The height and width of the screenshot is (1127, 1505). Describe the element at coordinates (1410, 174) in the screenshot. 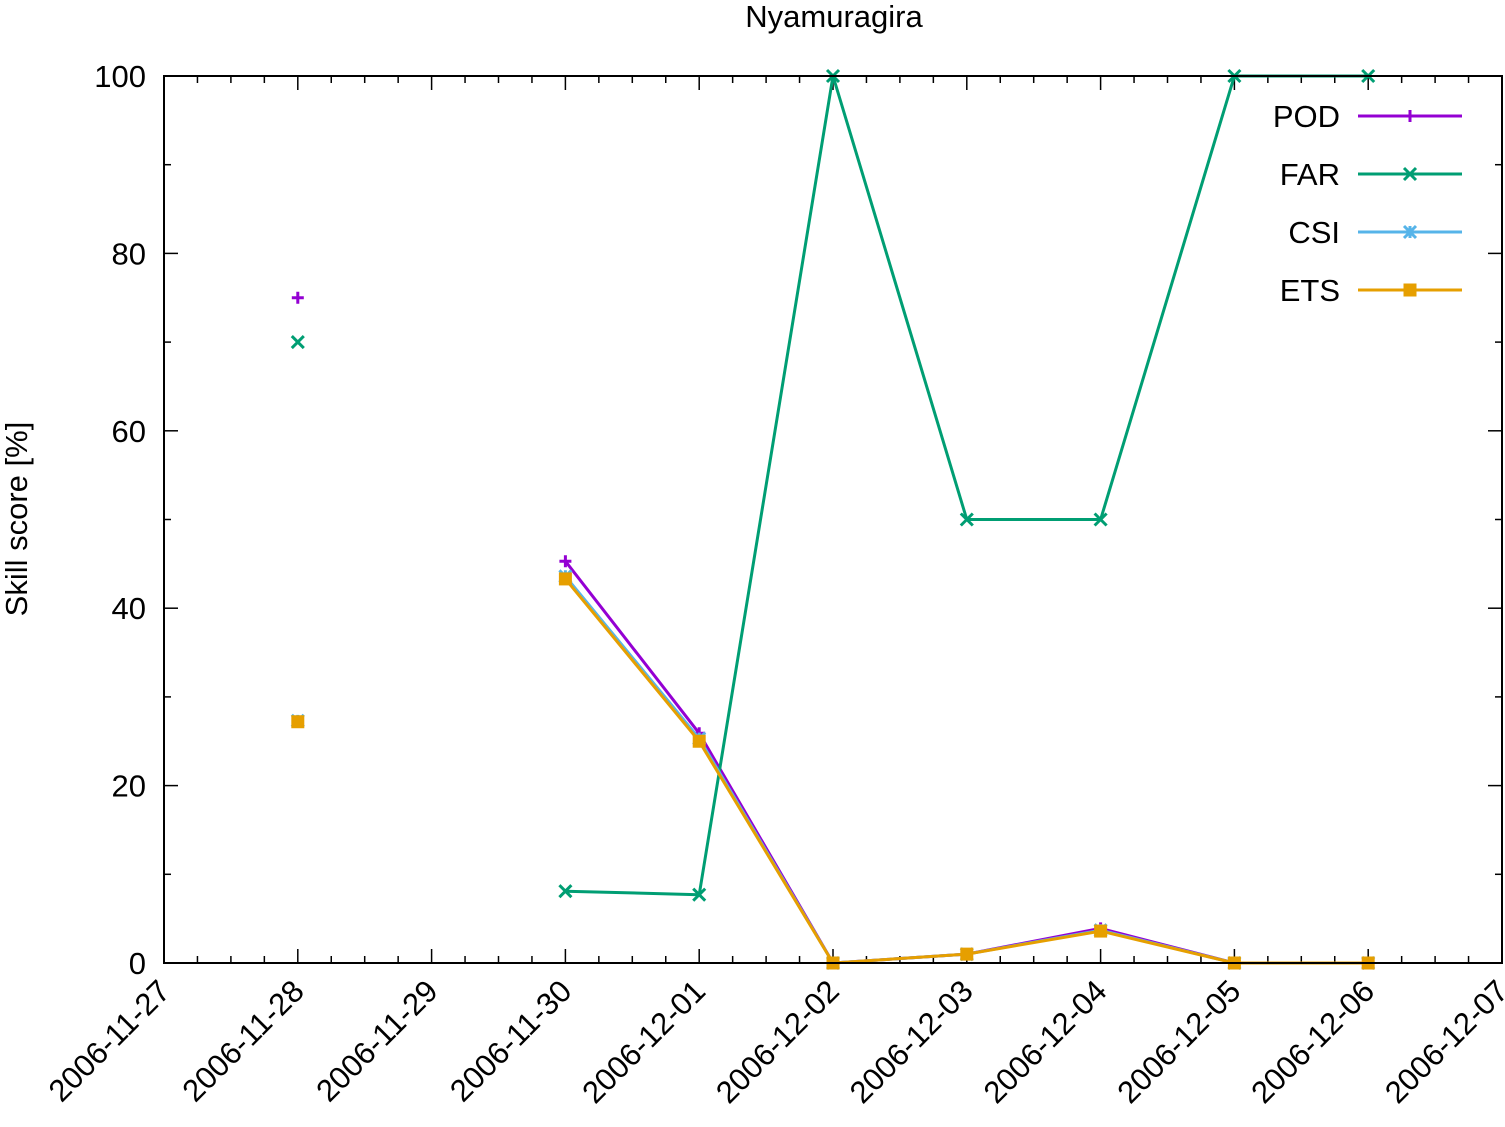

I see `legend-marker-far` at that location.